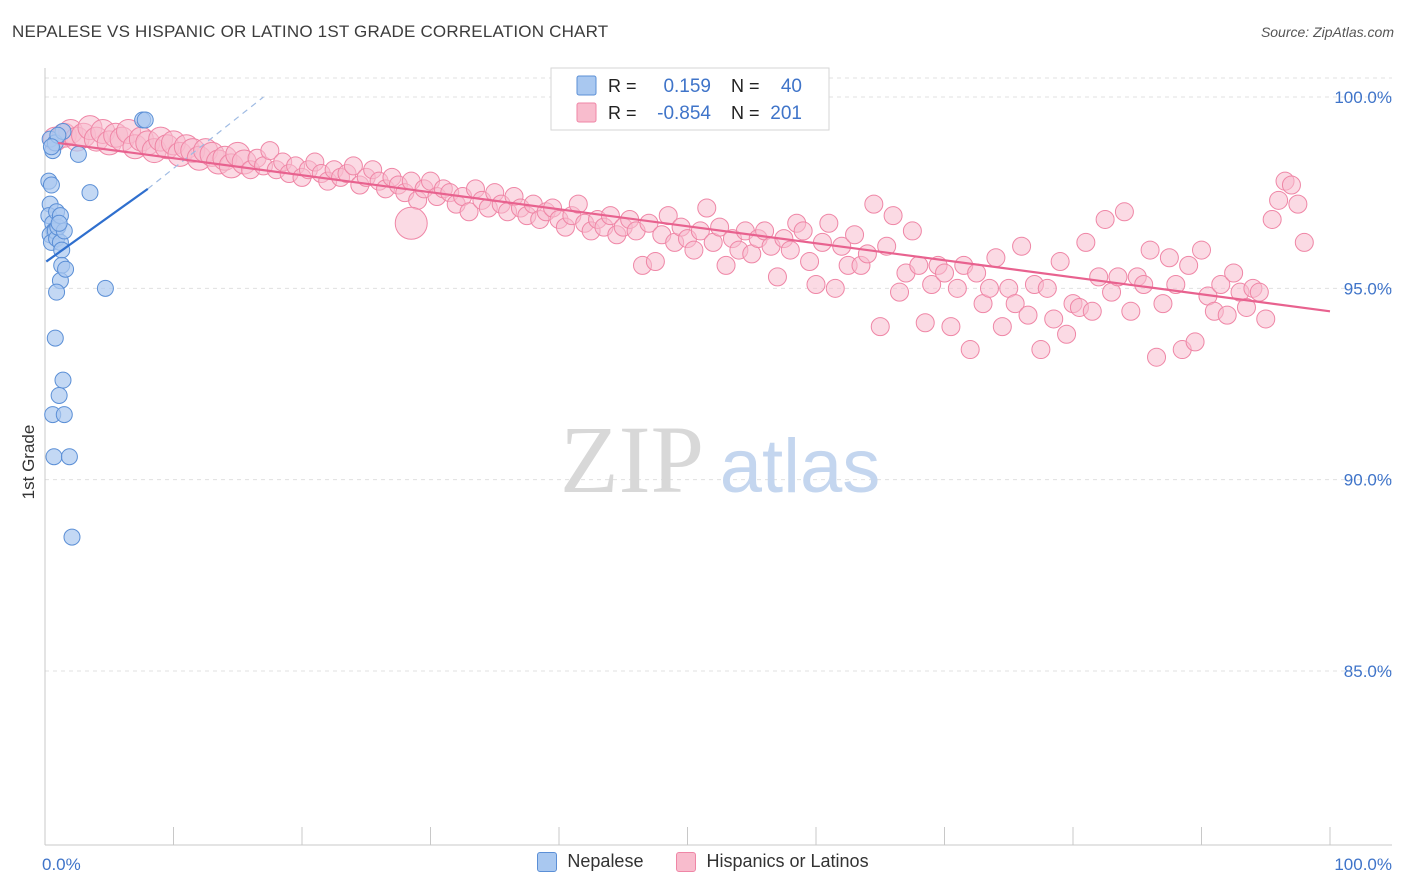  Describe the element at coordinates (786, 113) in the screenshot. I see `stats-n-value-1: 201` at that location.